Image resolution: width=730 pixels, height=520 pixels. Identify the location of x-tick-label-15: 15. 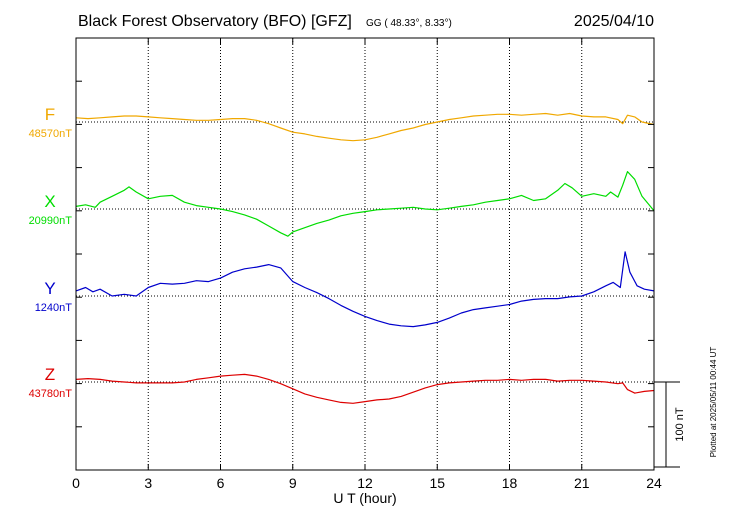
(437, 483).